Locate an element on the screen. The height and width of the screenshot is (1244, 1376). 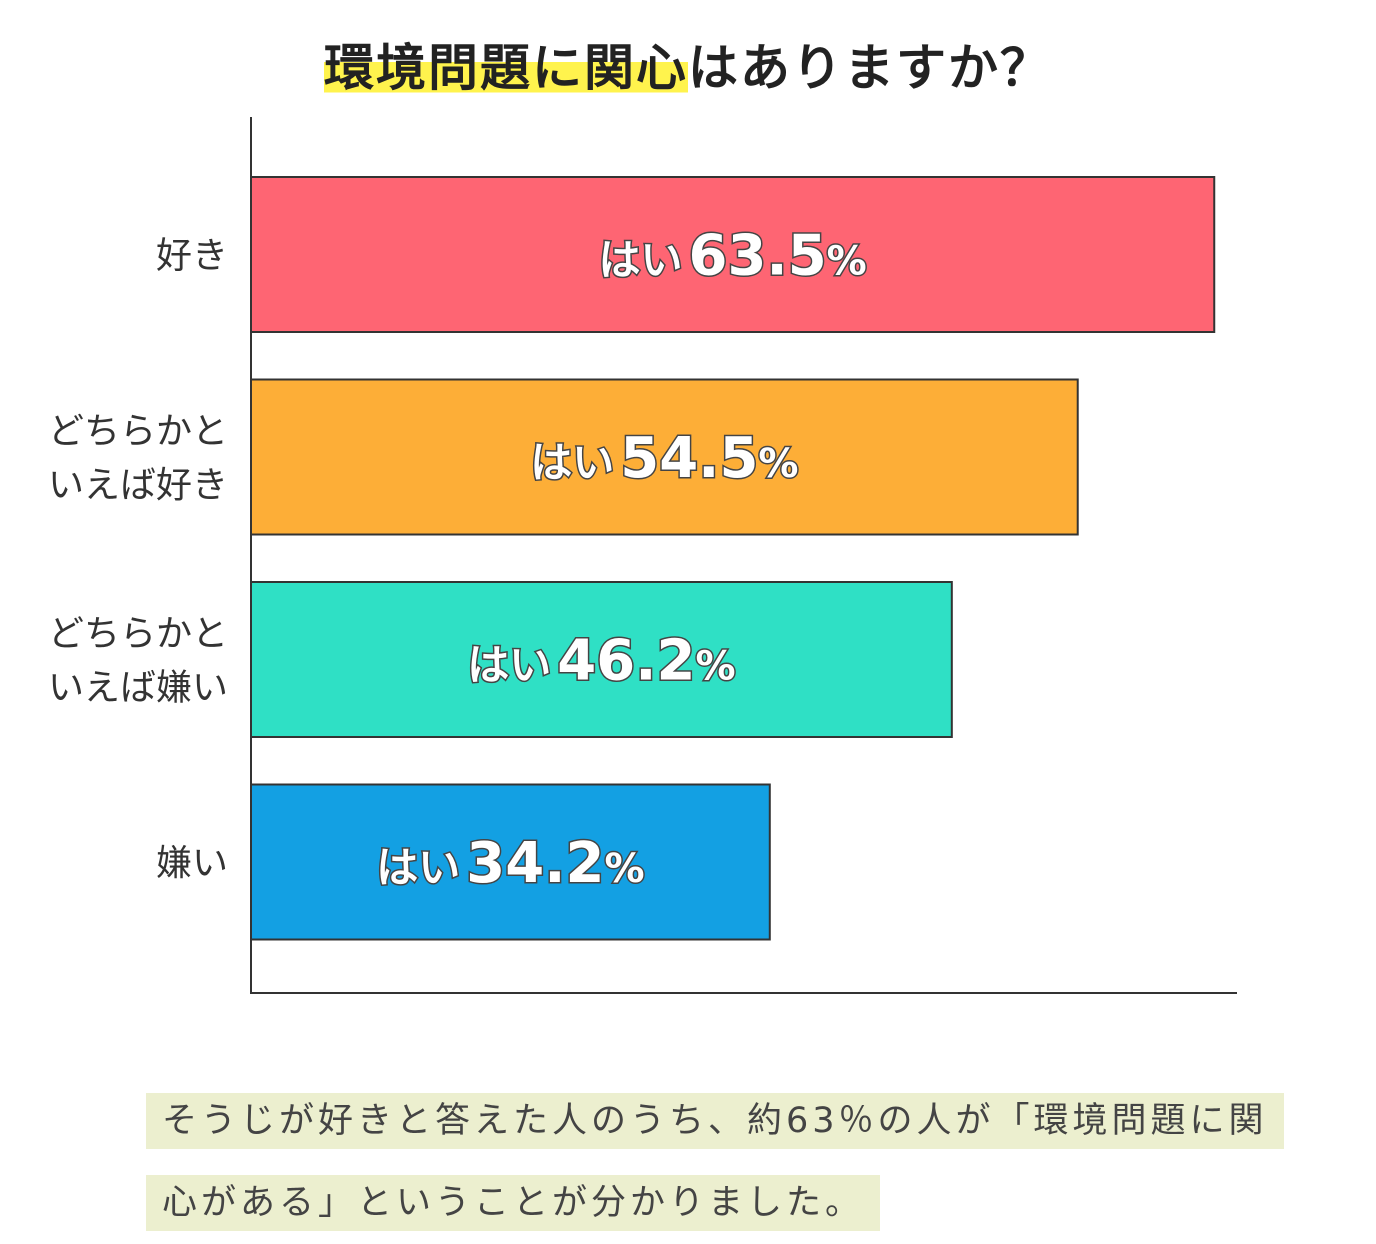
category-label-2: どちらかといえば好き is located at coordinates (138, 458).